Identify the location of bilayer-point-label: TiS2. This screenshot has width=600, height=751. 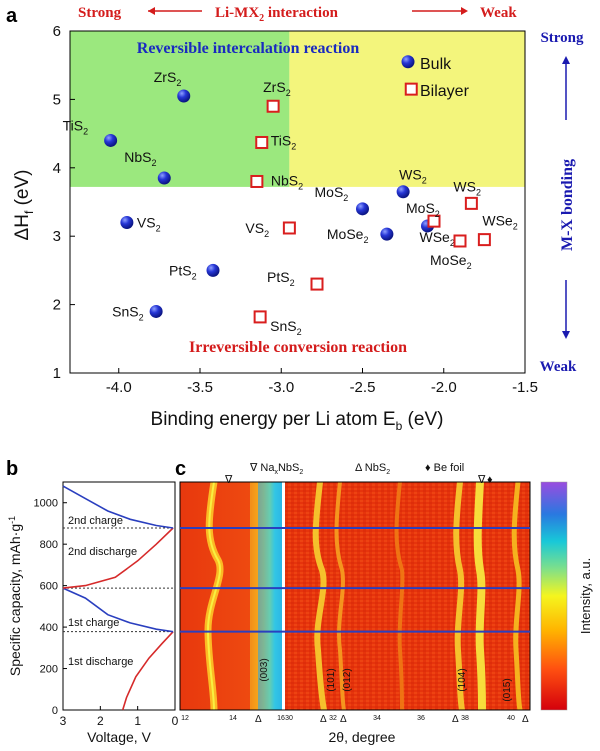
(284, 141).